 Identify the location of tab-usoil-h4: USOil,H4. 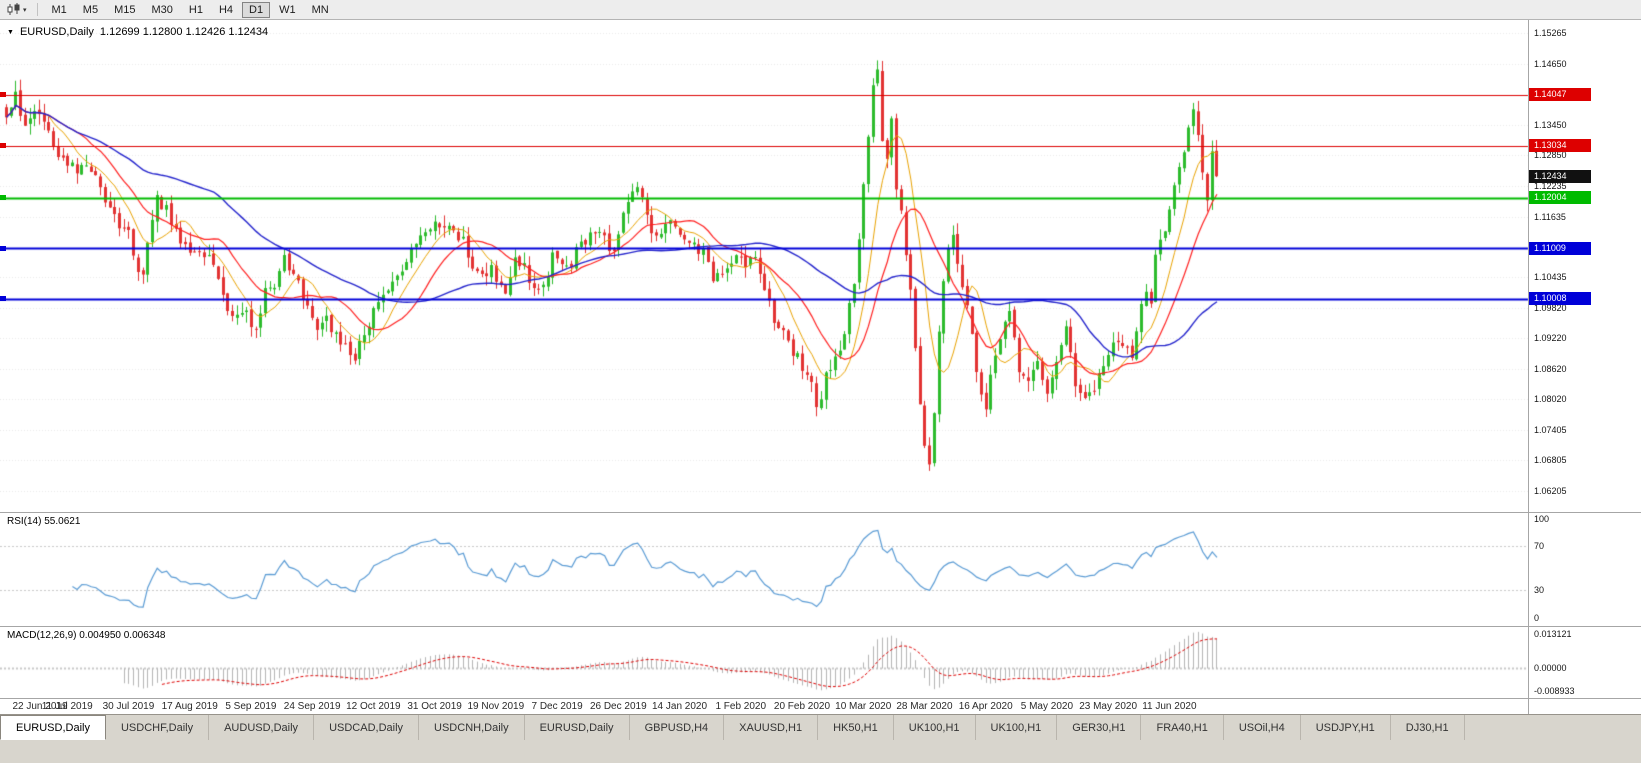
(1262, 727).